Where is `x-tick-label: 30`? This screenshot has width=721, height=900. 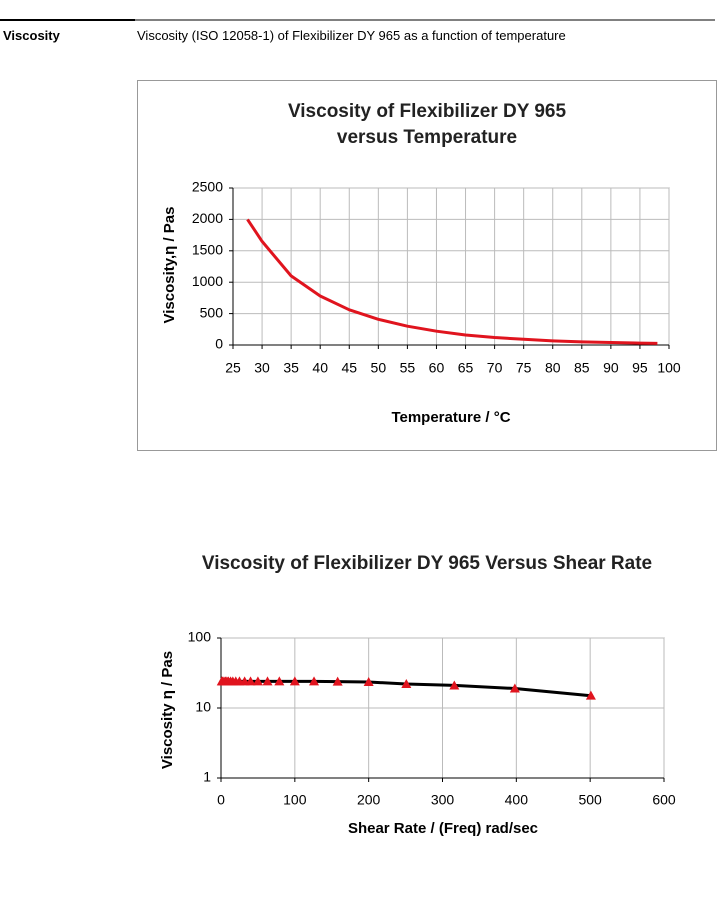 x-tick-label: 30 is located at coordinates (262, 368).